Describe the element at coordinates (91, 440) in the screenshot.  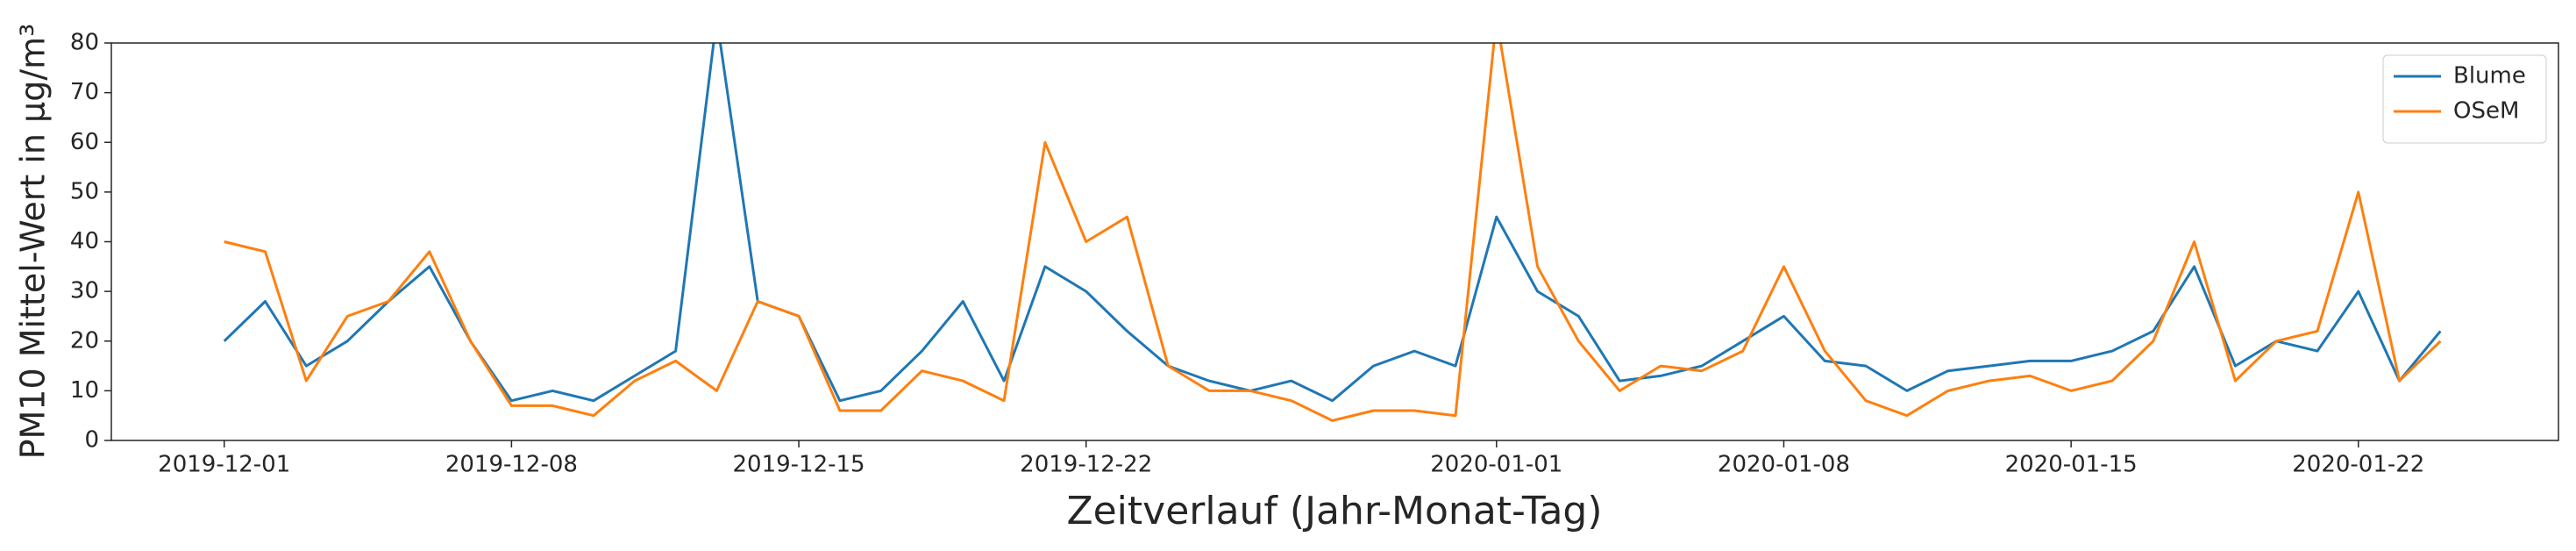
I see `y-tick-label: 0` at that location.